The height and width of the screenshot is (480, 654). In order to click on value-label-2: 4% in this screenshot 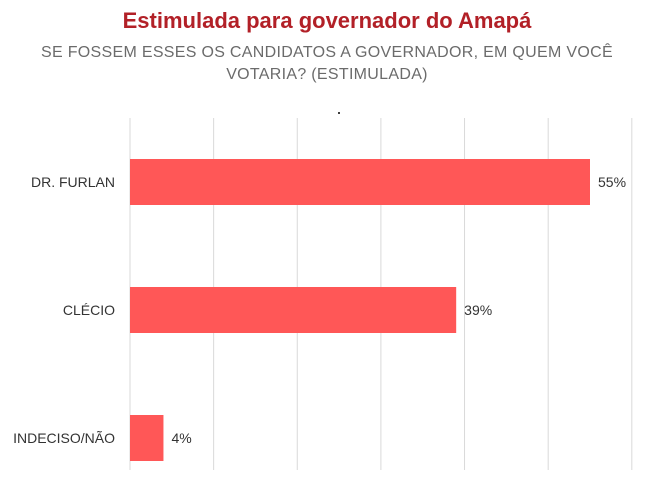, I will do `click(181, 438)`.